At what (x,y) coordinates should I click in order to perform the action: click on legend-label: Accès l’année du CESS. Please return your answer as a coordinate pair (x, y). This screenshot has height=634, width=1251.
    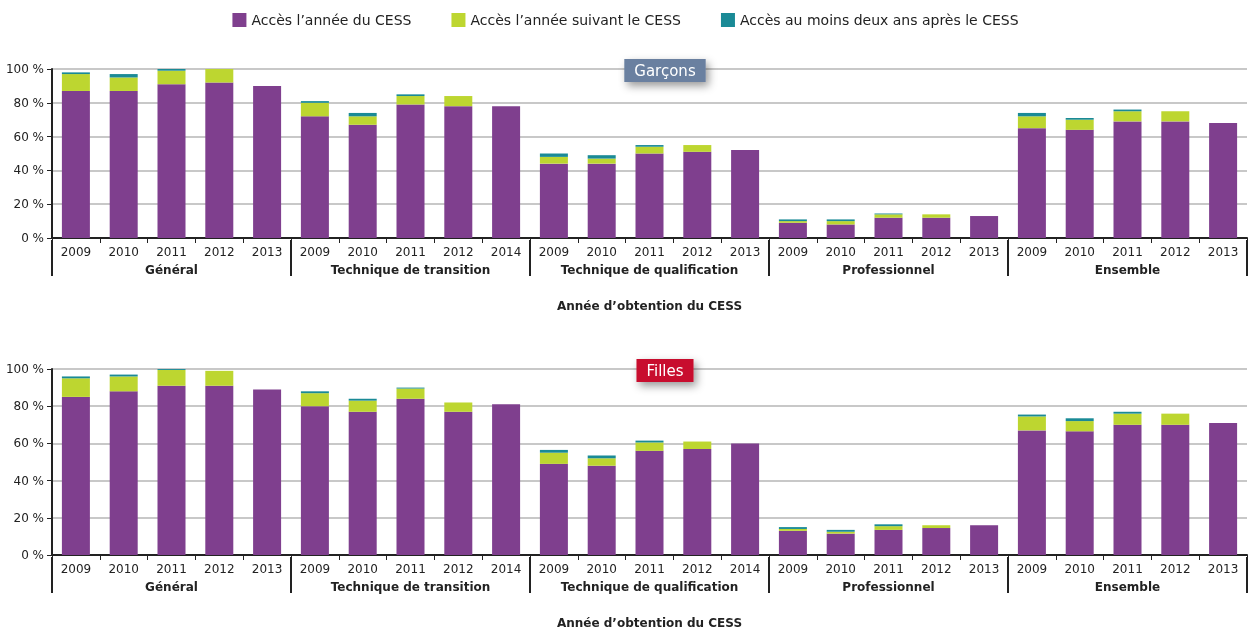
    Looking at the image, I should click on (331, 20).